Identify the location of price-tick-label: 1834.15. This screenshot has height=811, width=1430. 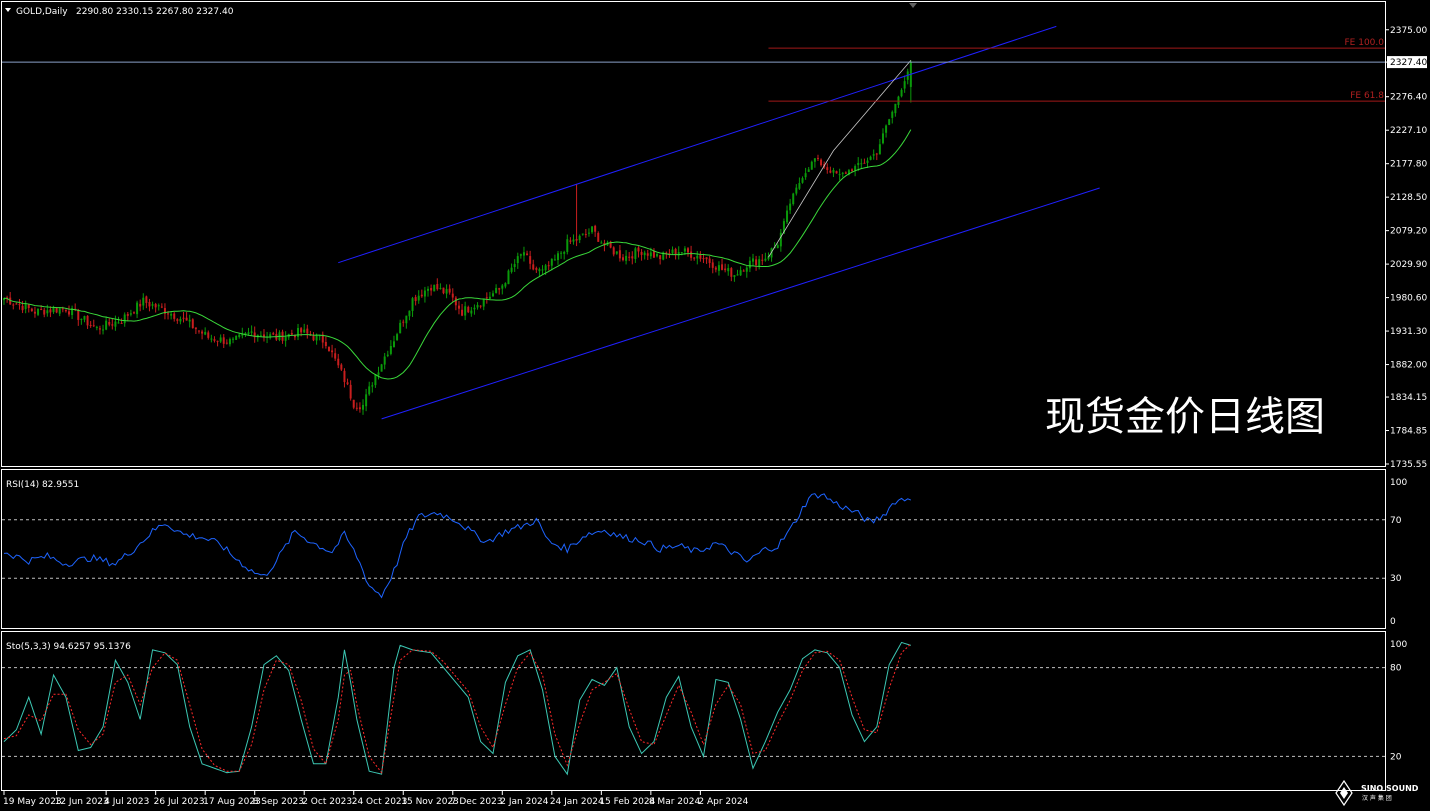
(1408, 398).